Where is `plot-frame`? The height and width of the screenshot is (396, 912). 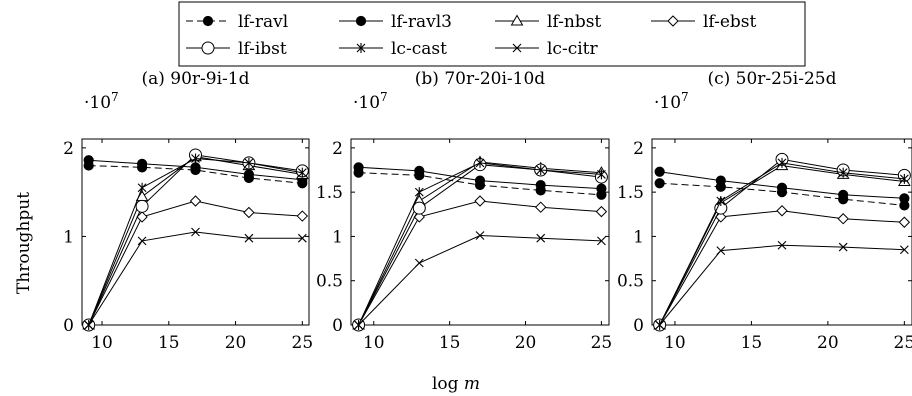 plot-frame is located at coordinates (195, 232).